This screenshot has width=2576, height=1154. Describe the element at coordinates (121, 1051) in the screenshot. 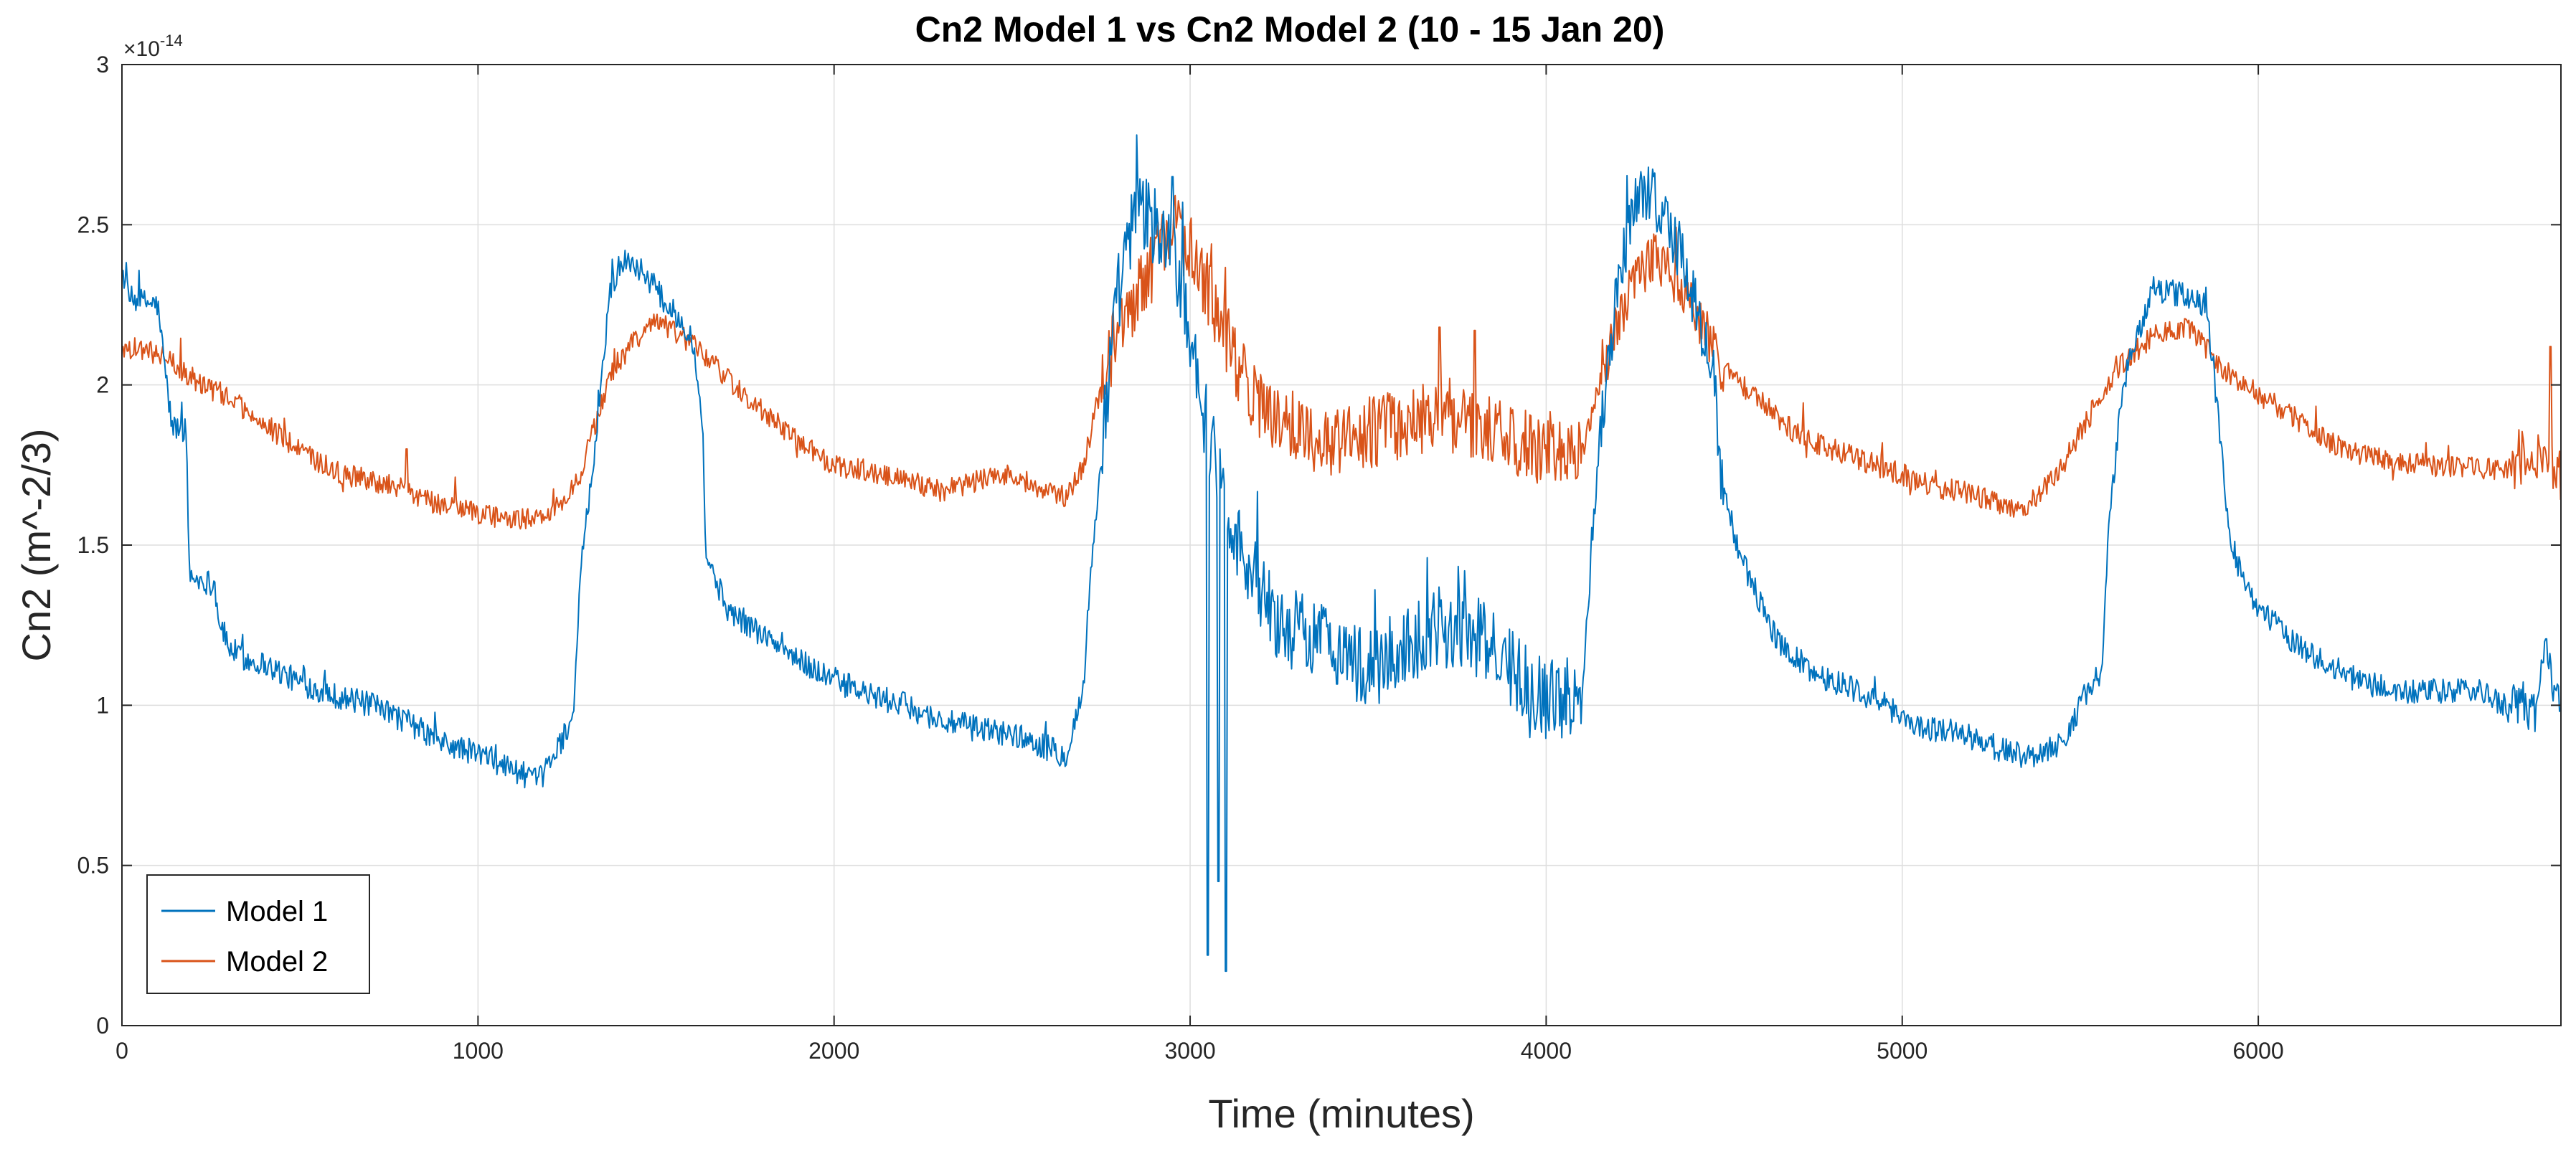

I see `x-tick-label: 0` at that location.